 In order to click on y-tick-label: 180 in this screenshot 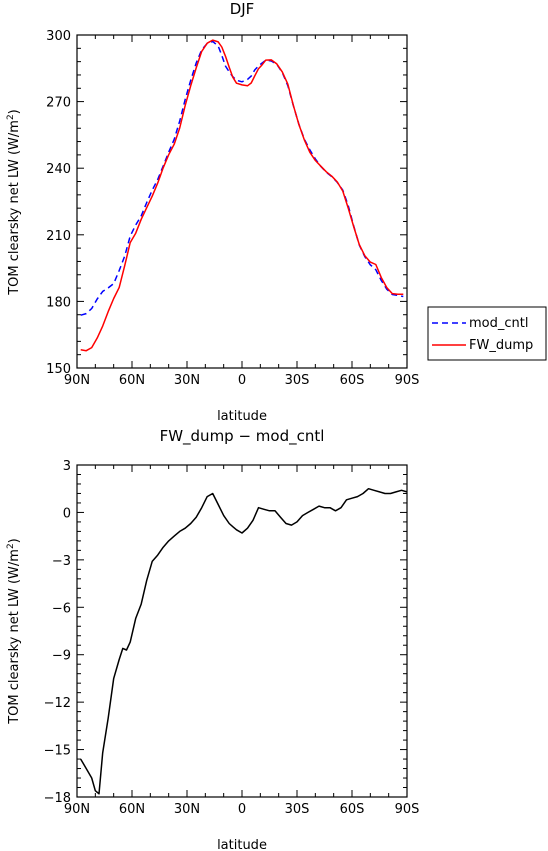, I will do `click(58, 302)`.